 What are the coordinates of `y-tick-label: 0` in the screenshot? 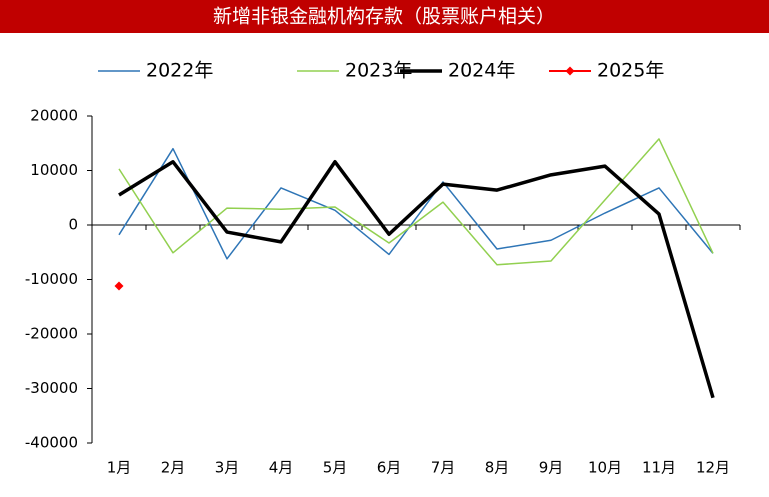 It's located at (73, 225).